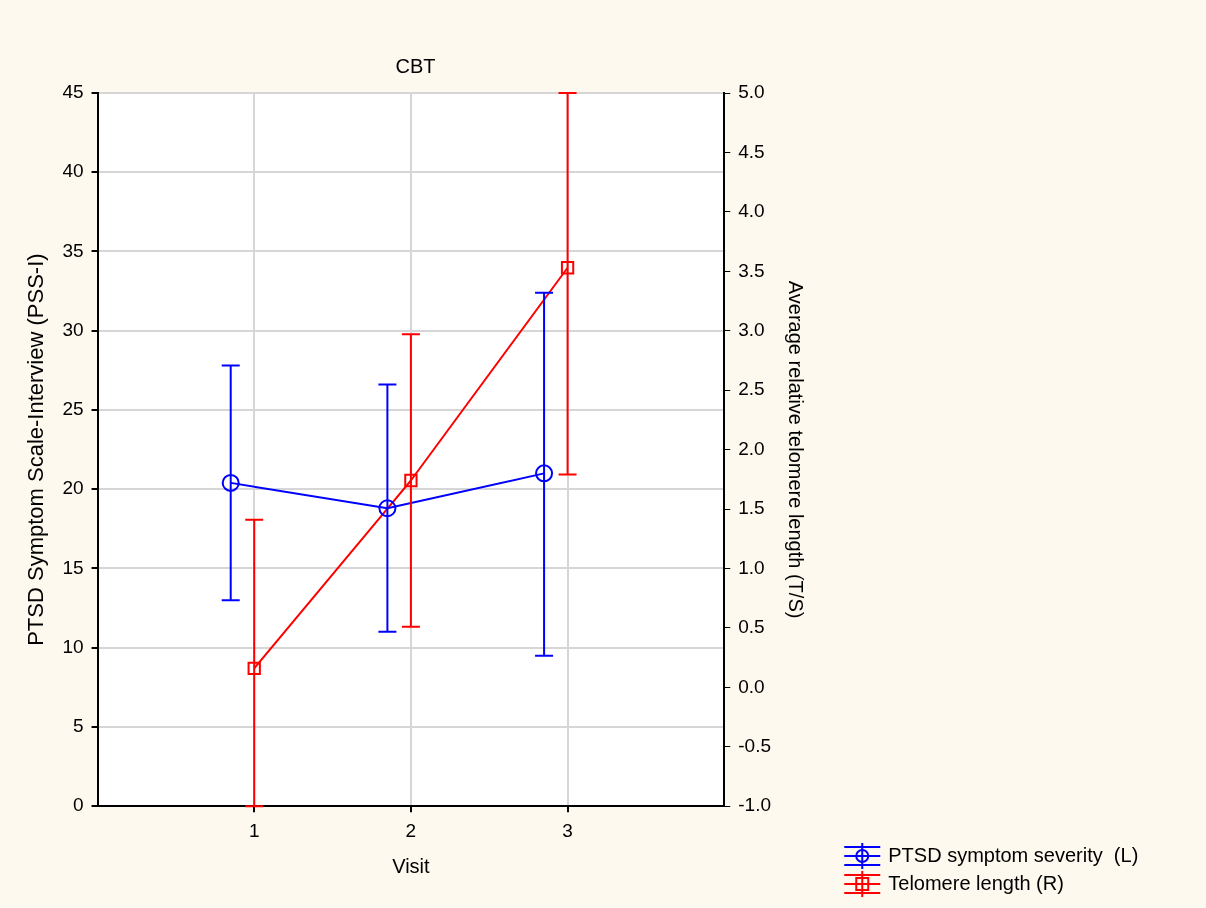  I want to click on y-tick-label: 5, so click(78, 726).